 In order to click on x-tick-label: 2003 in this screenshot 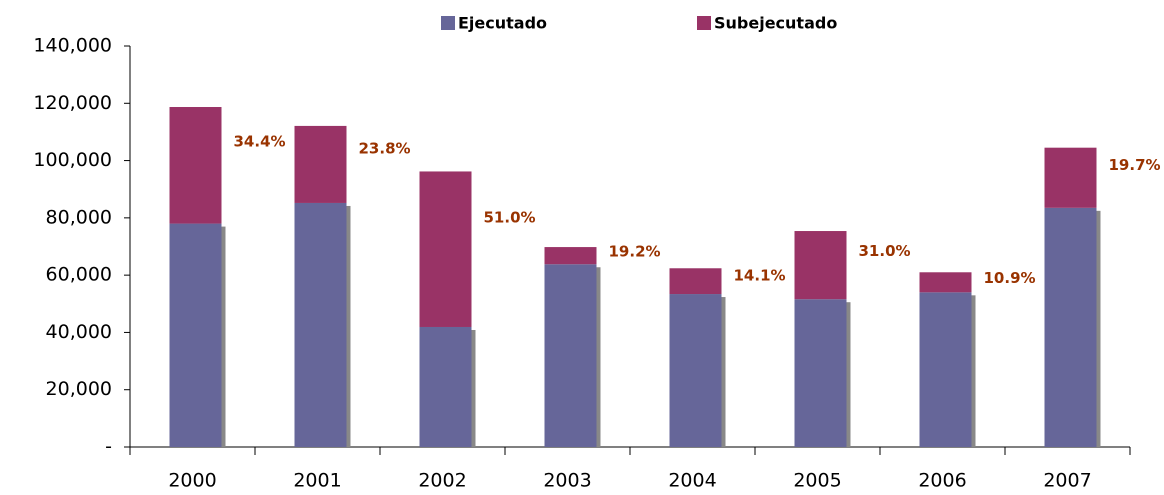, I will do `click(567, 481)`.